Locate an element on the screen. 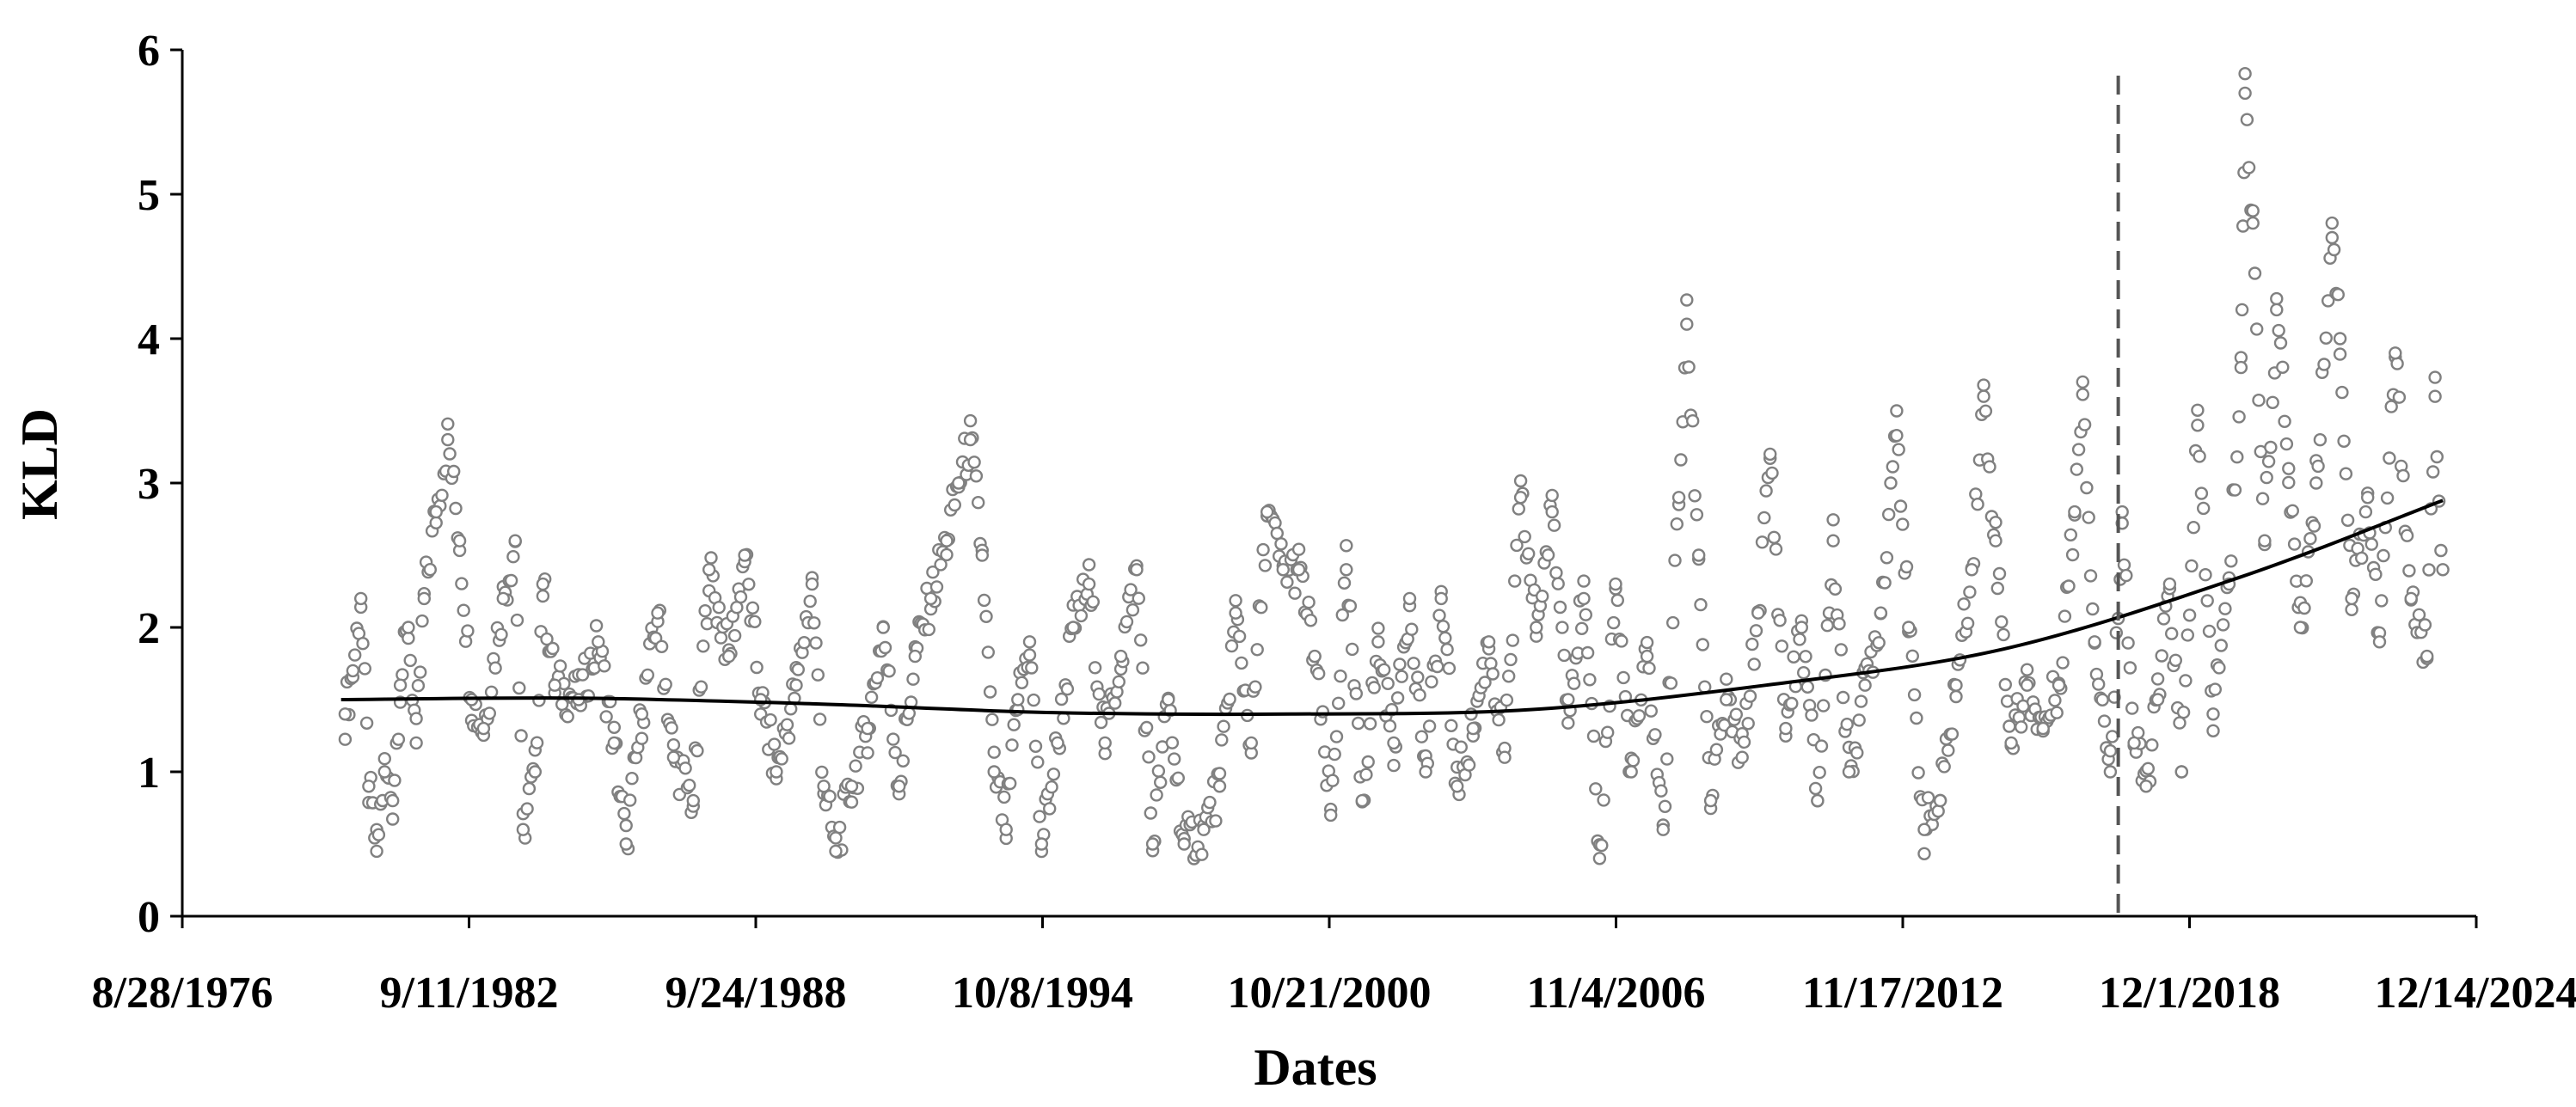 The image size is (2576, 1107). x-tick-label: 10/21/2000 is located at coordinates (1330, 993).